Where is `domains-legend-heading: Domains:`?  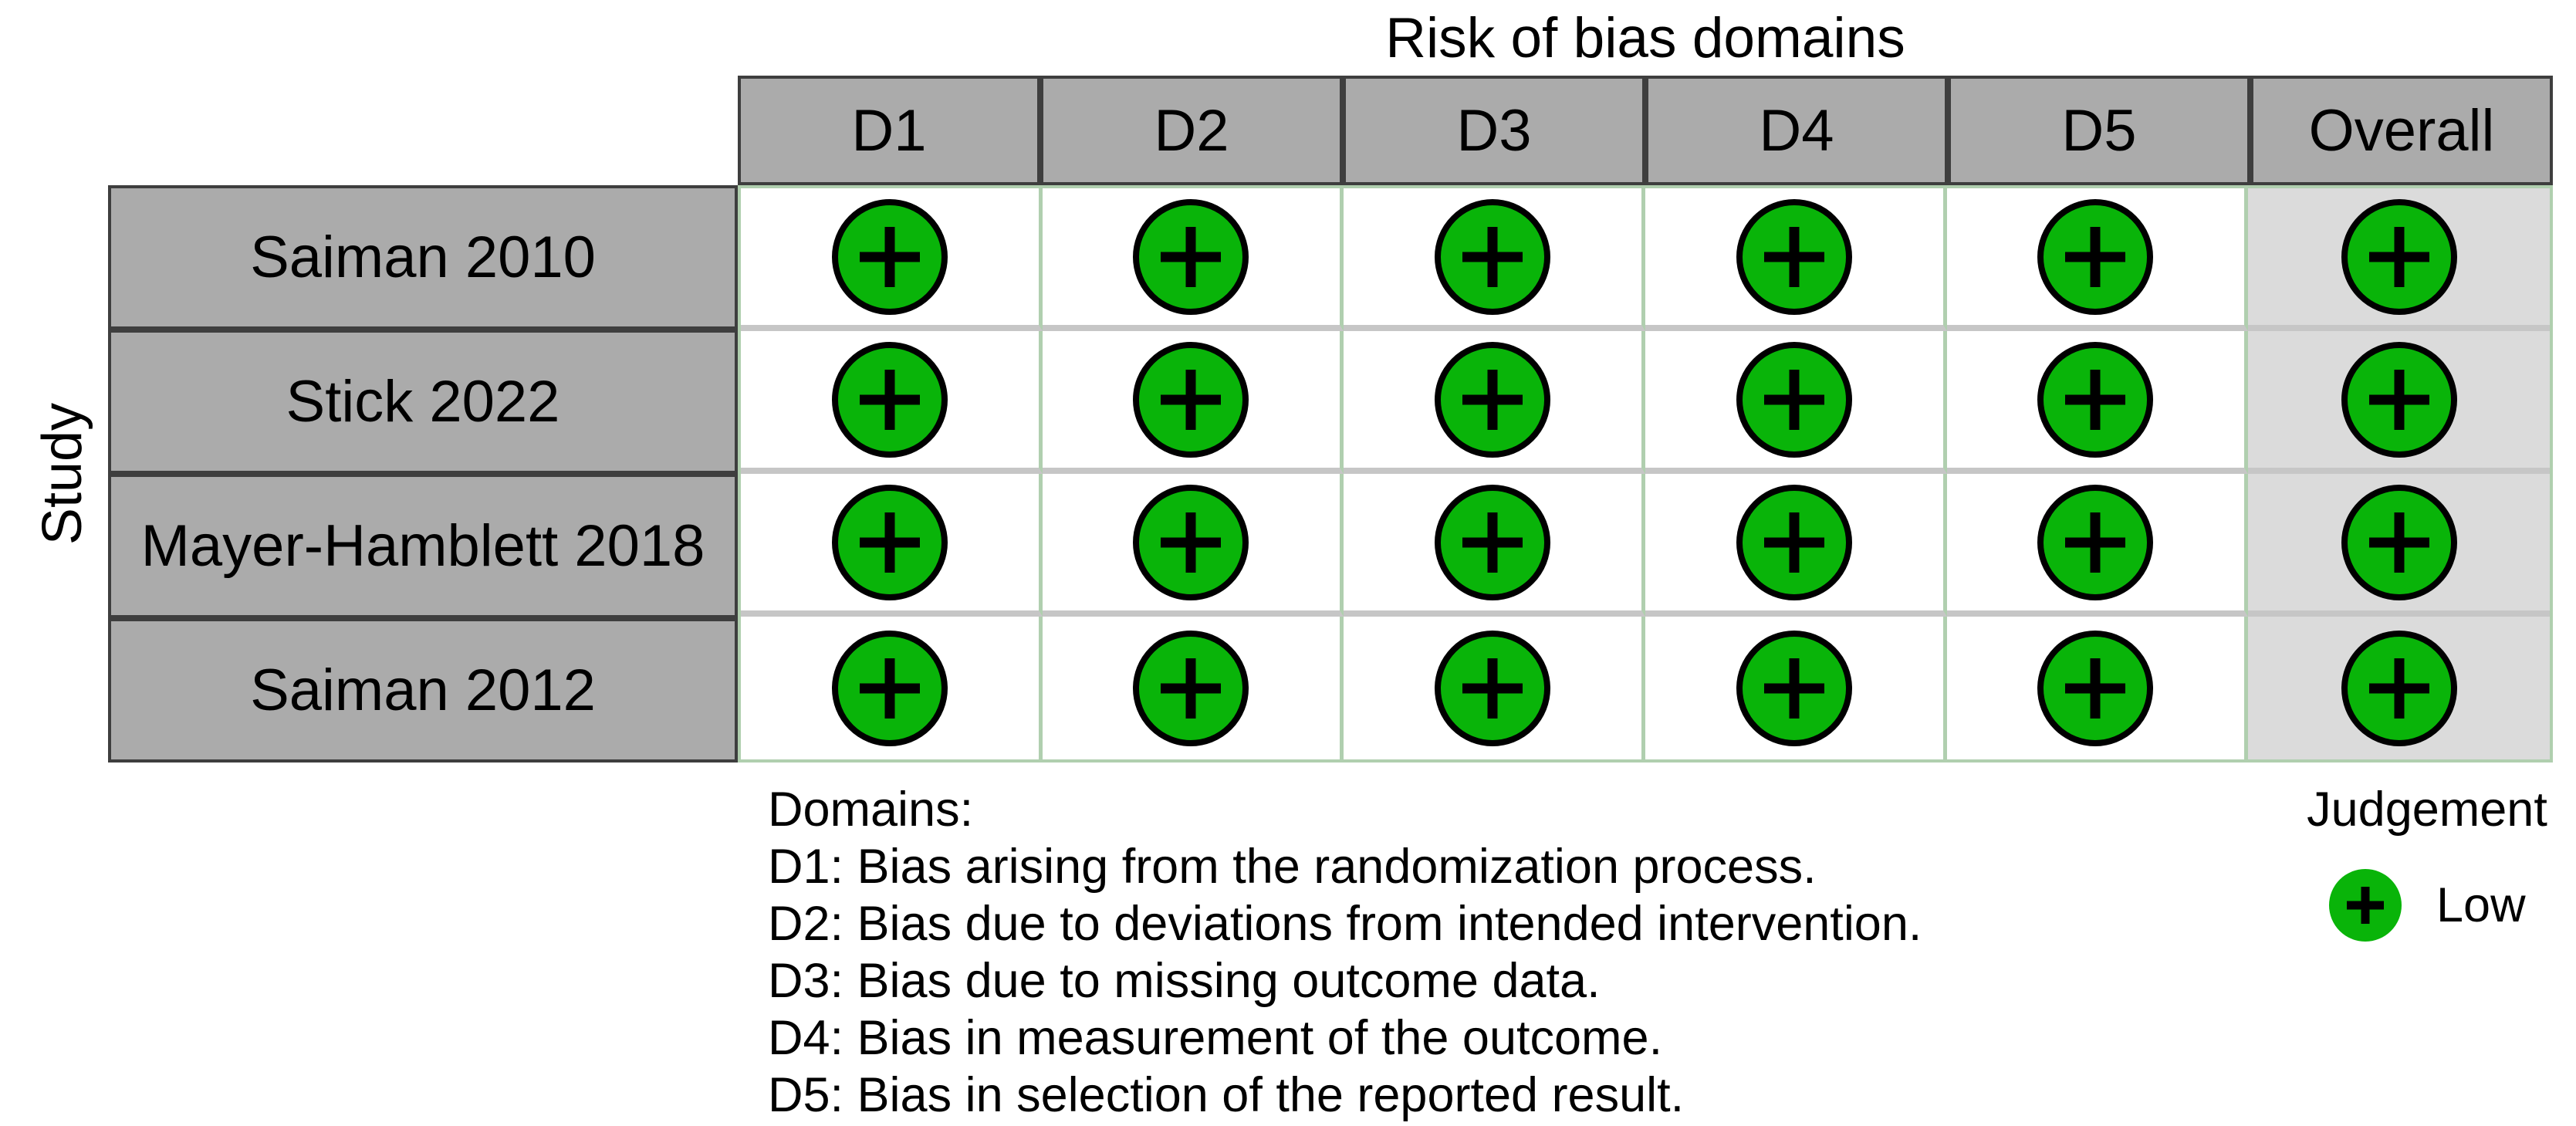
domains-legend-heading: Domains: is located at coordinates (871, 810).